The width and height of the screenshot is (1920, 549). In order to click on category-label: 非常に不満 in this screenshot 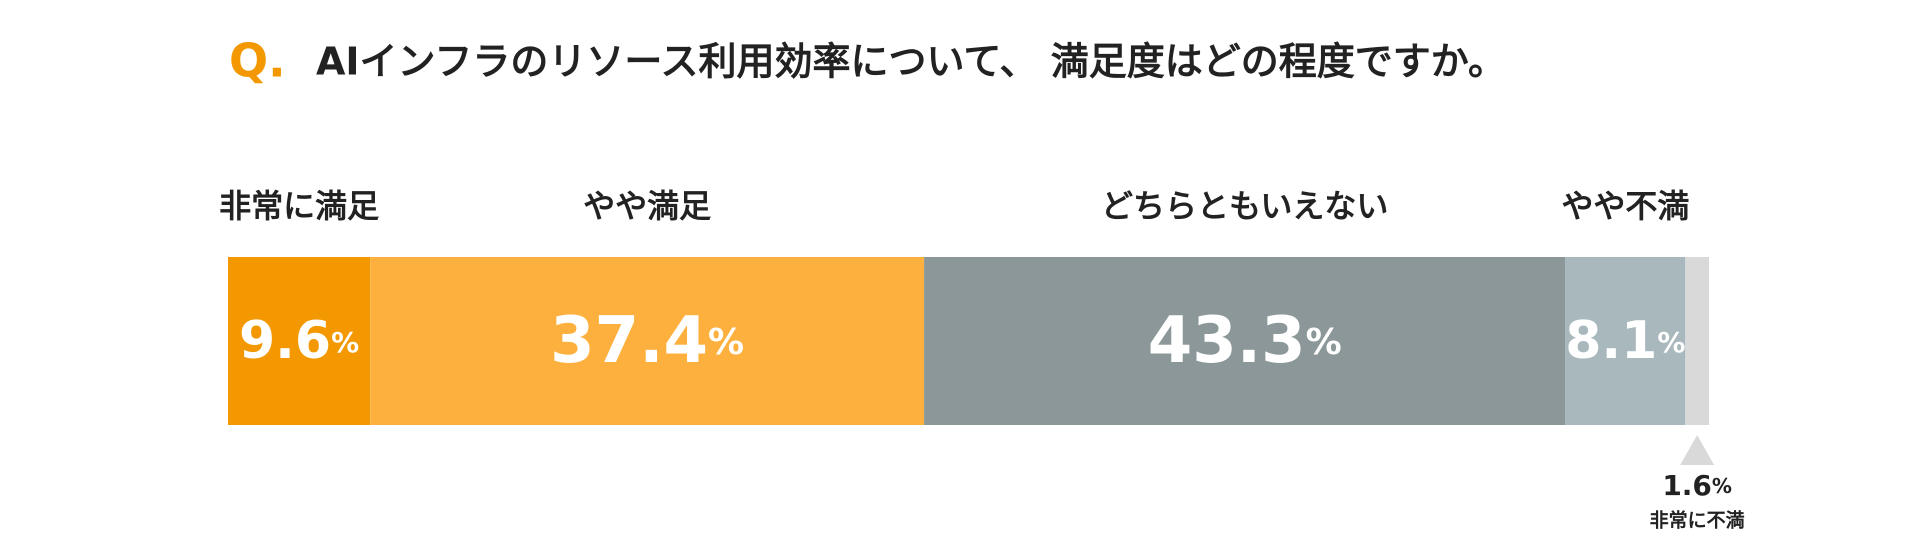, I will do `click(1697, 520)`.